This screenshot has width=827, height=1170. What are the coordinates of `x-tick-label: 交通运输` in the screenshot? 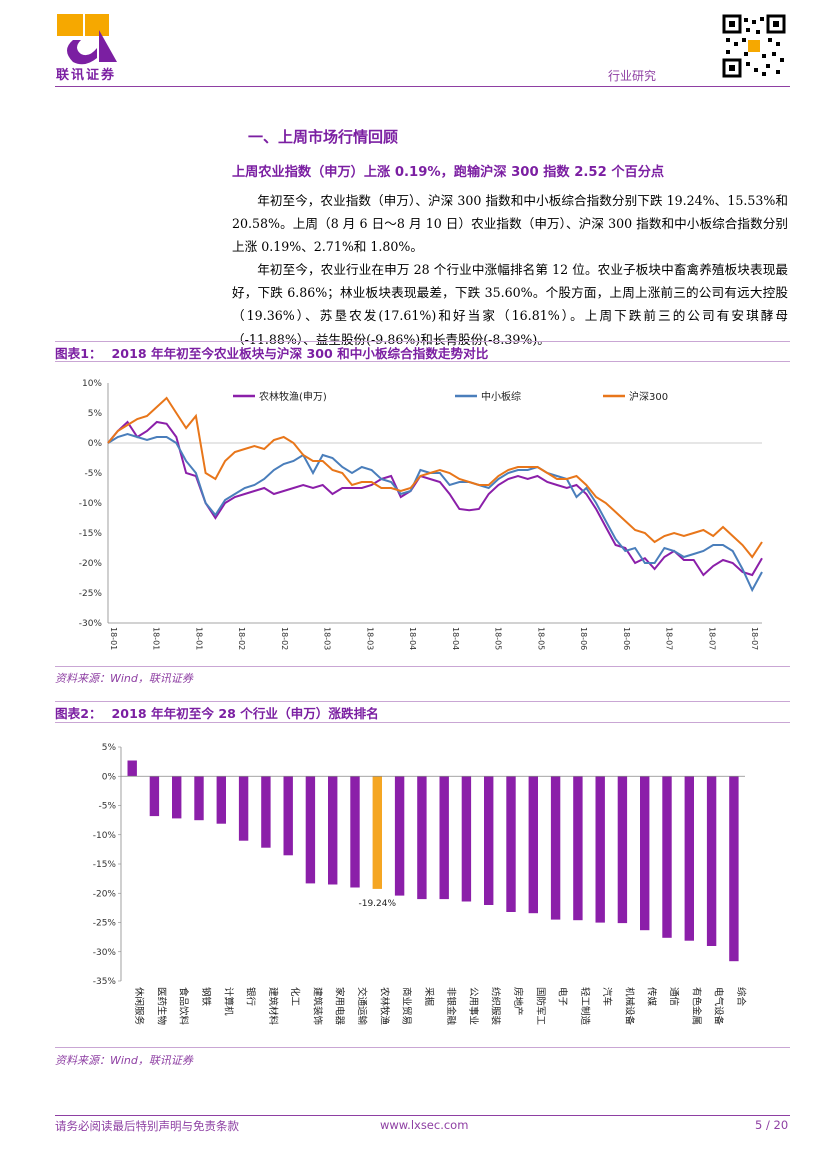 It's located at (362, 1006).